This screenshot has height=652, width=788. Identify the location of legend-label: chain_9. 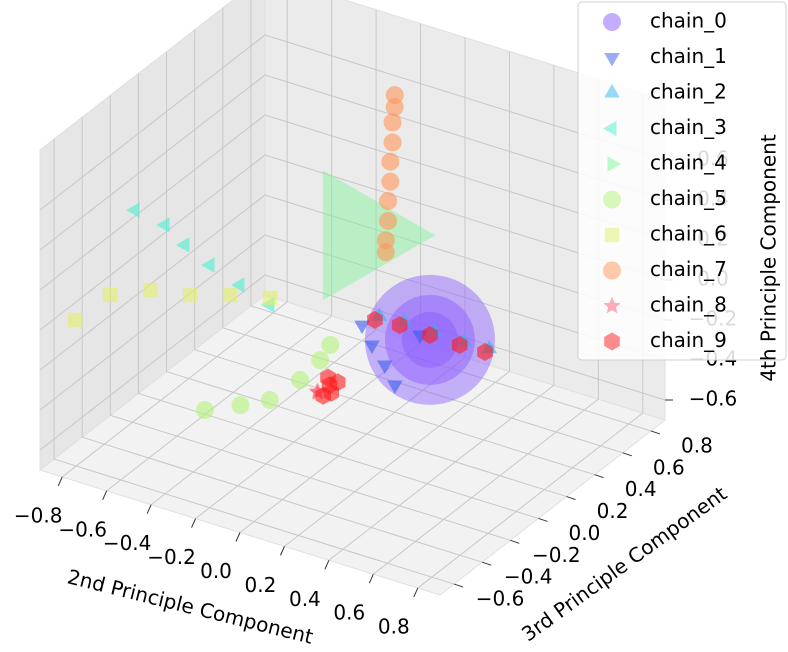
(688, 340).